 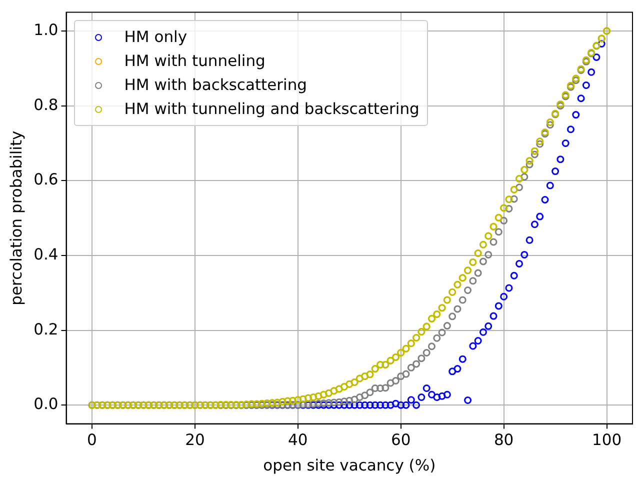 I want to click on legend-label: HM with tunneling, so click(x=195, y=61).